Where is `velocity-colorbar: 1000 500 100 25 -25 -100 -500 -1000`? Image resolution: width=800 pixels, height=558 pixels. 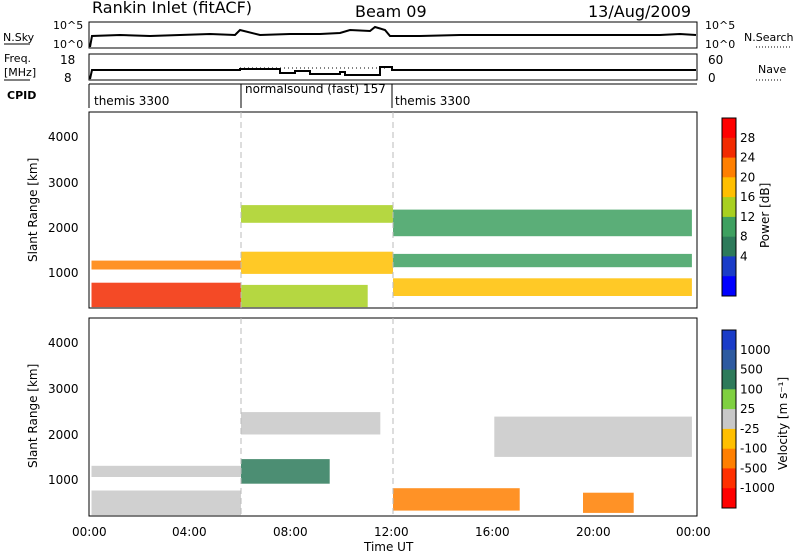 velocity-colorbar: 1000 500 100 25 -25 -100 -500 -1000 is located at coordinates (748, 419).